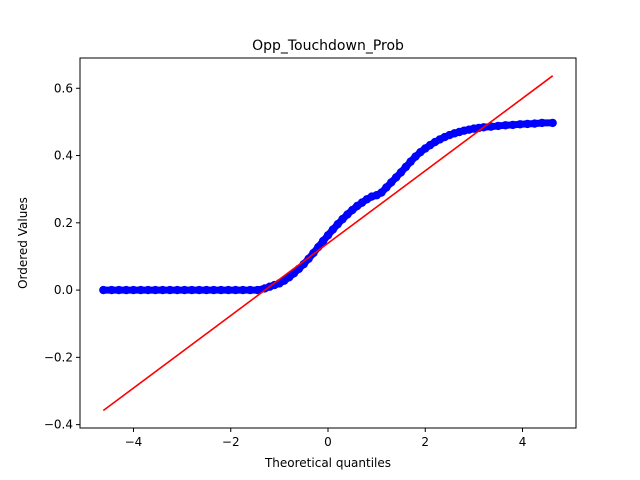 The width and height of the screenshot is (640, 480). I want to click on y-axis-ticks: −0.4 −0.2 0.0 0.2 0.4 0.6, so click(62, 256).